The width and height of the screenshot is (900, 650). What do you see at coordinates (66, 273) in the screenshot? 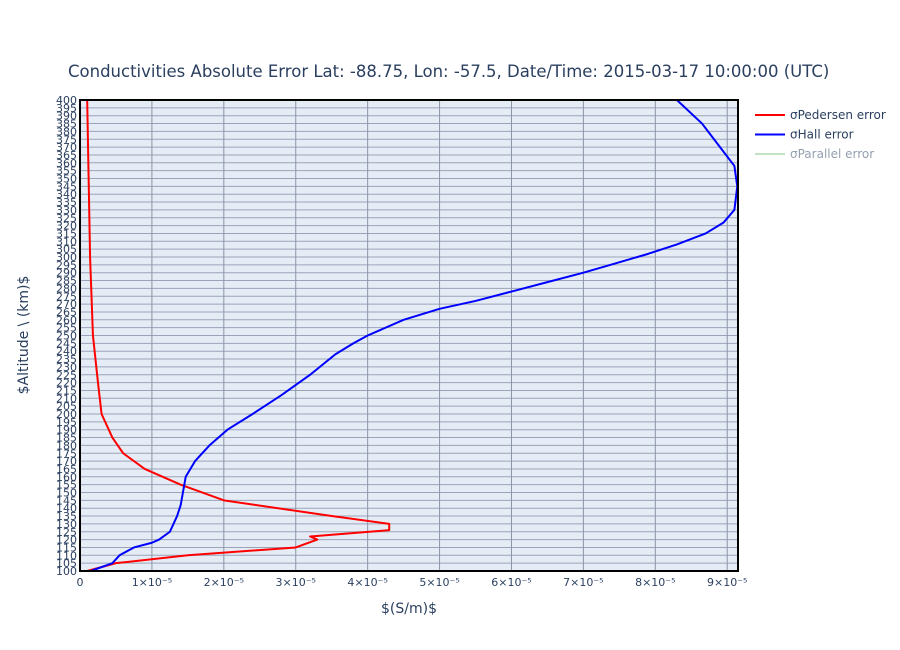
I see `y-tick-label: 290` at bounding box center [66, 273].